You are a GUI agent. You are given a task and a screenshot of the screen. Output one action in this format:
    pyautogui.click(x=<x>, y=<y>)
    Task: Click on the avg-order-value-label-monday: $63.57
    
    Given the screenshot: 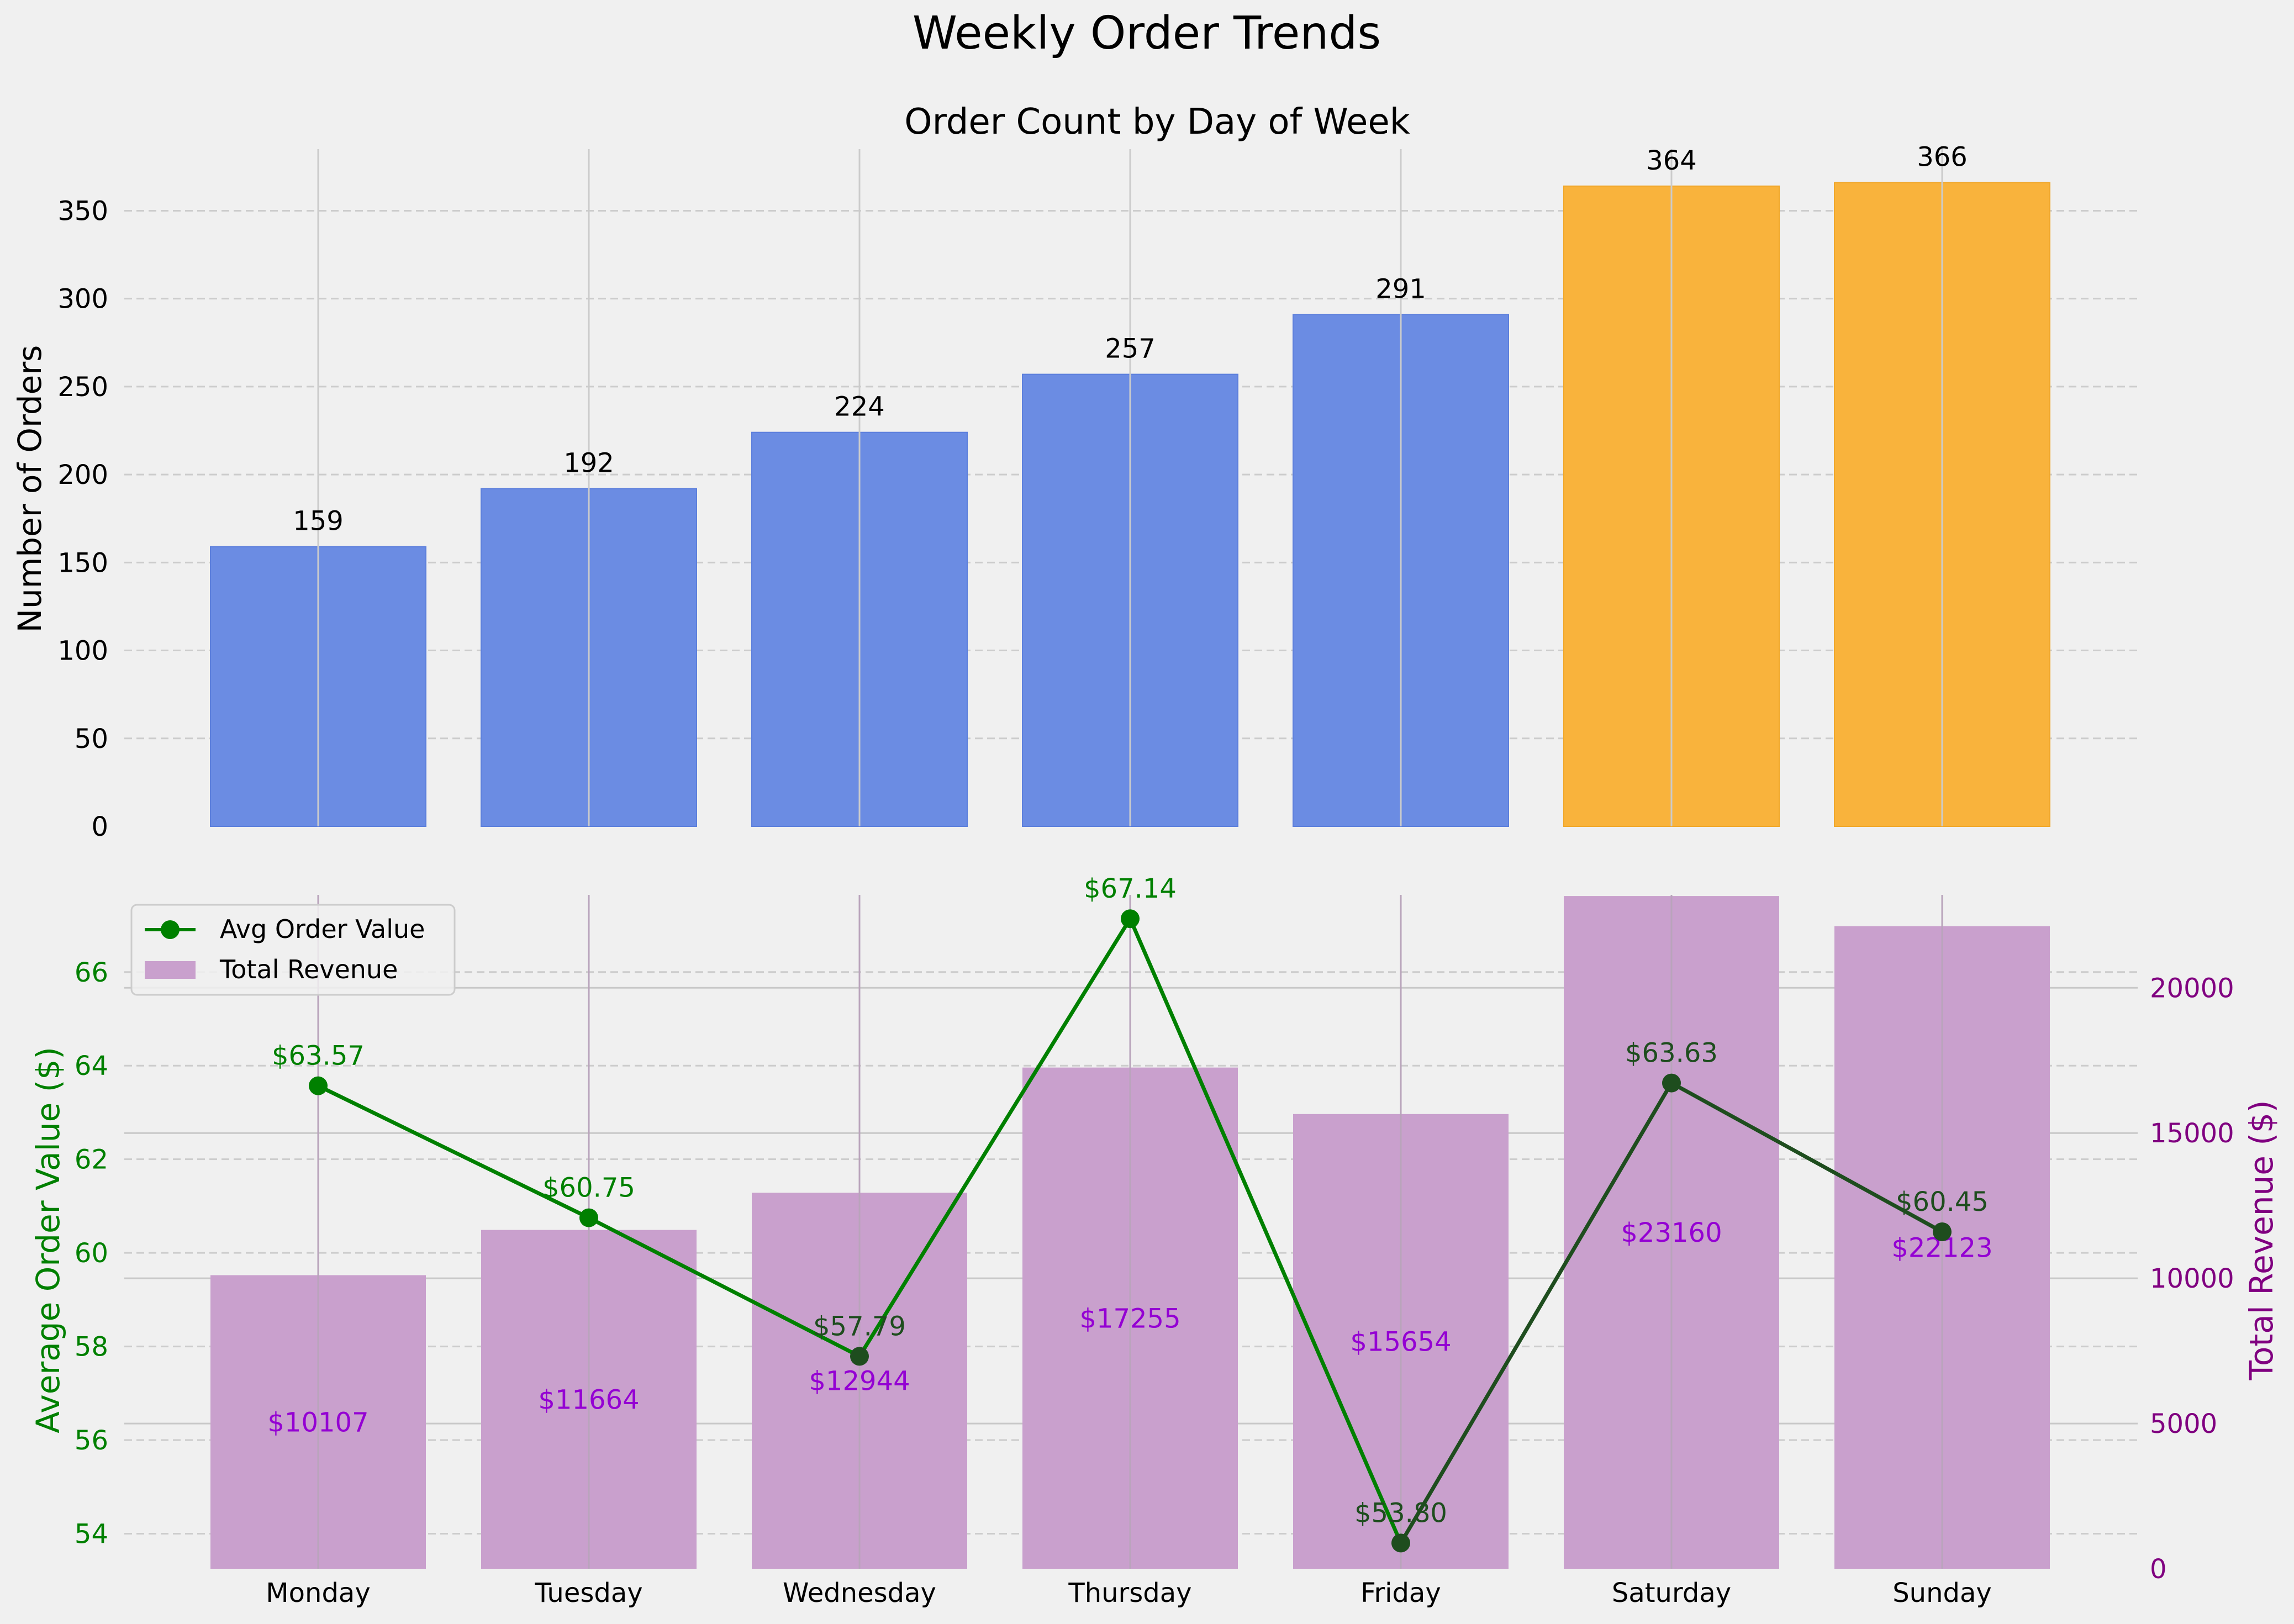 What is the action you would take?
    pyautogui.click(x=318, y=1056)
    